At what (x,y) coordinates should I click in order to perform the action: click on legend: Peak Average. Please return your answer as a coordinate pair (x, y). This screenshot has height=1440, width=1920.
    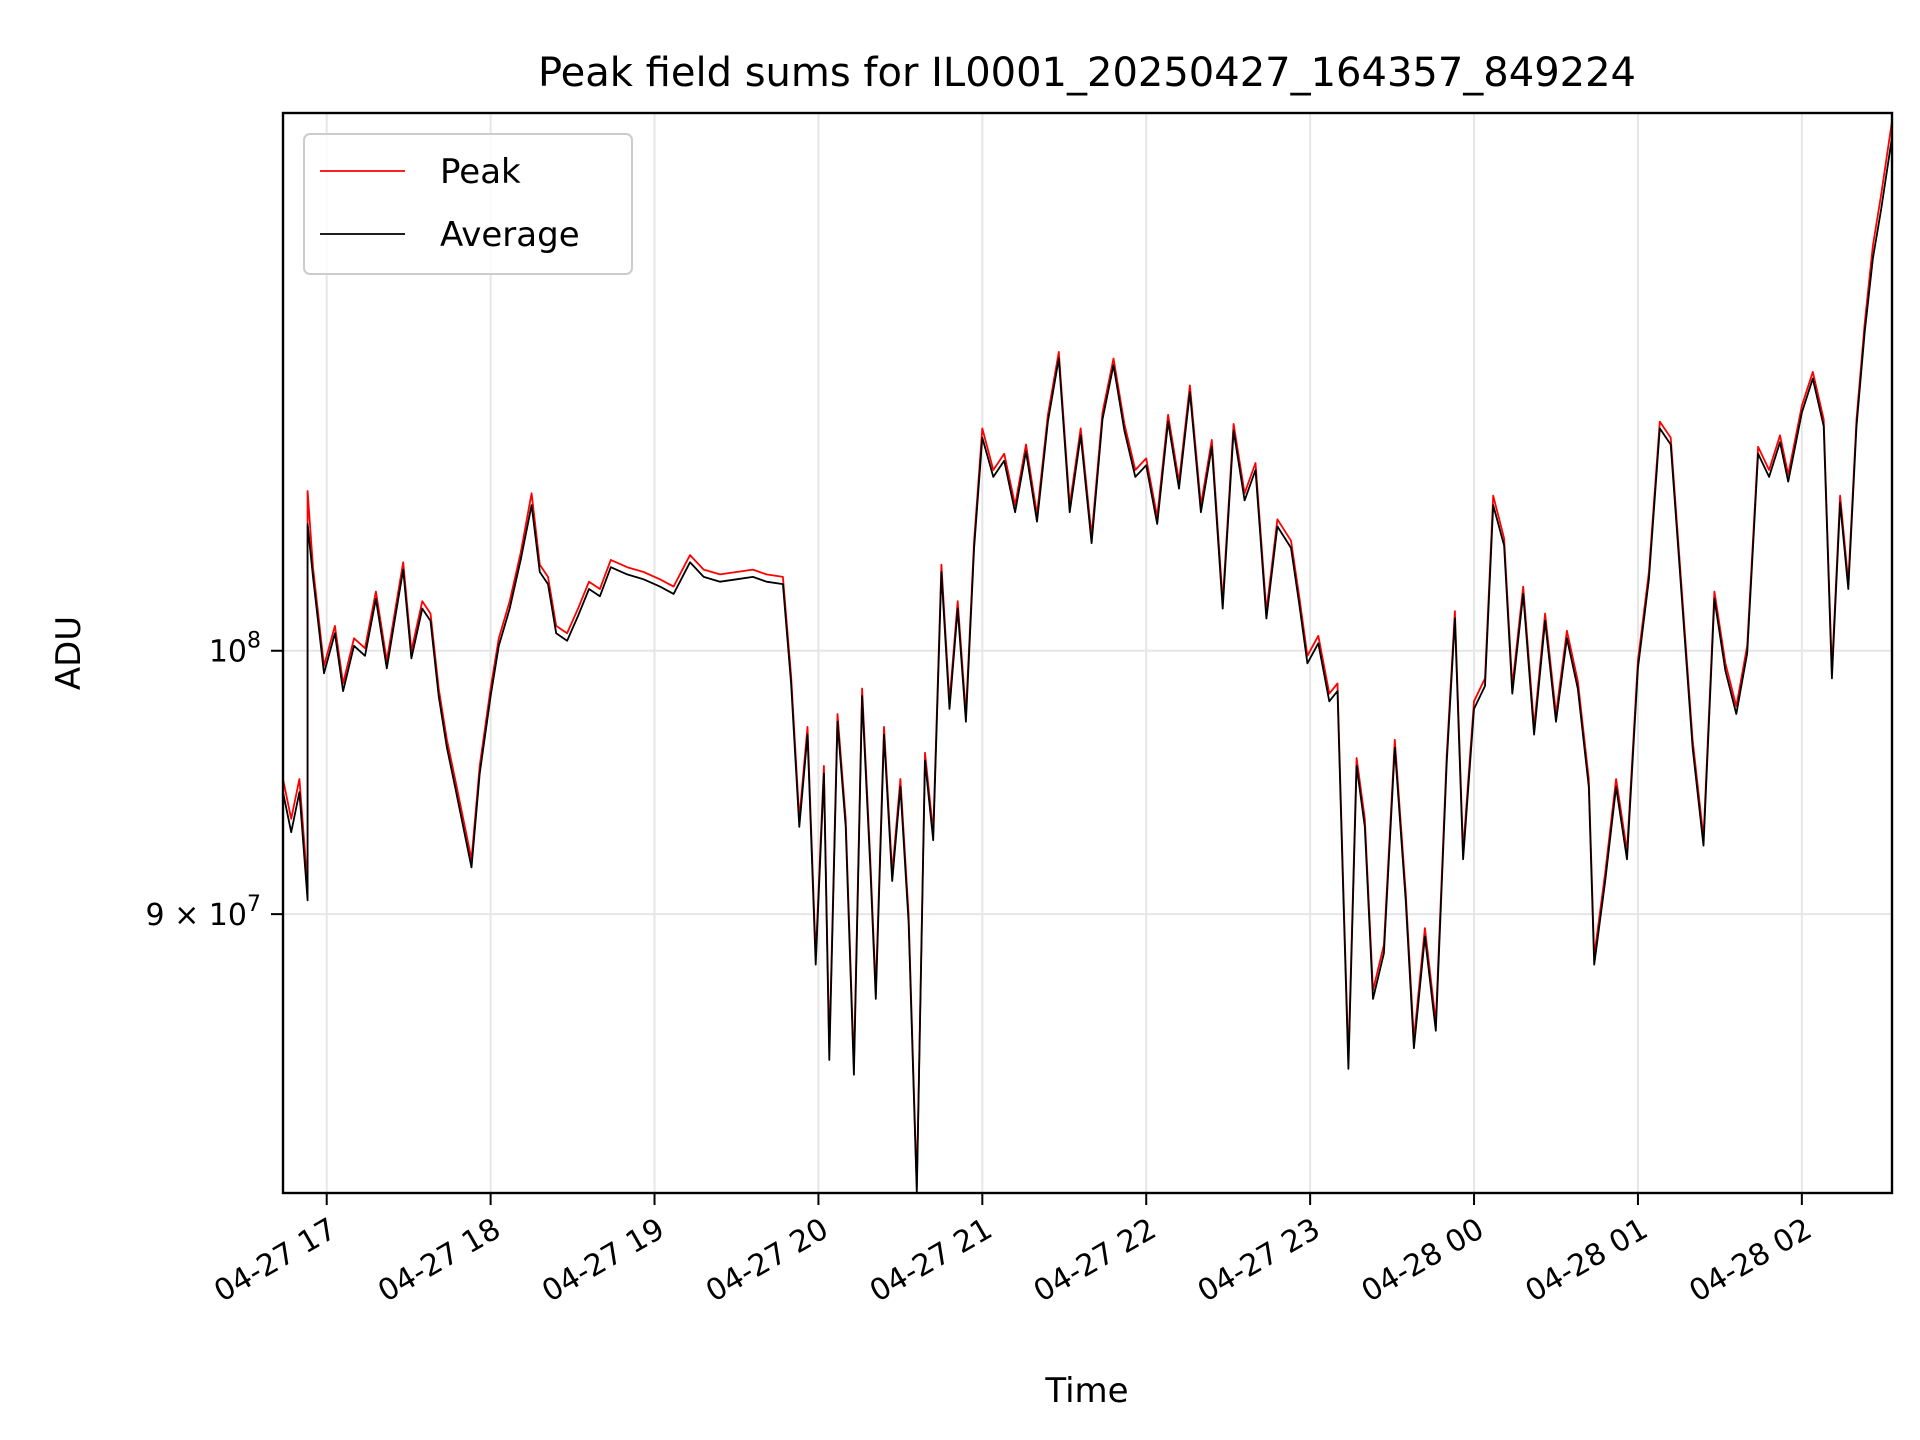
    Looking at the image, I should click on (468, 204).